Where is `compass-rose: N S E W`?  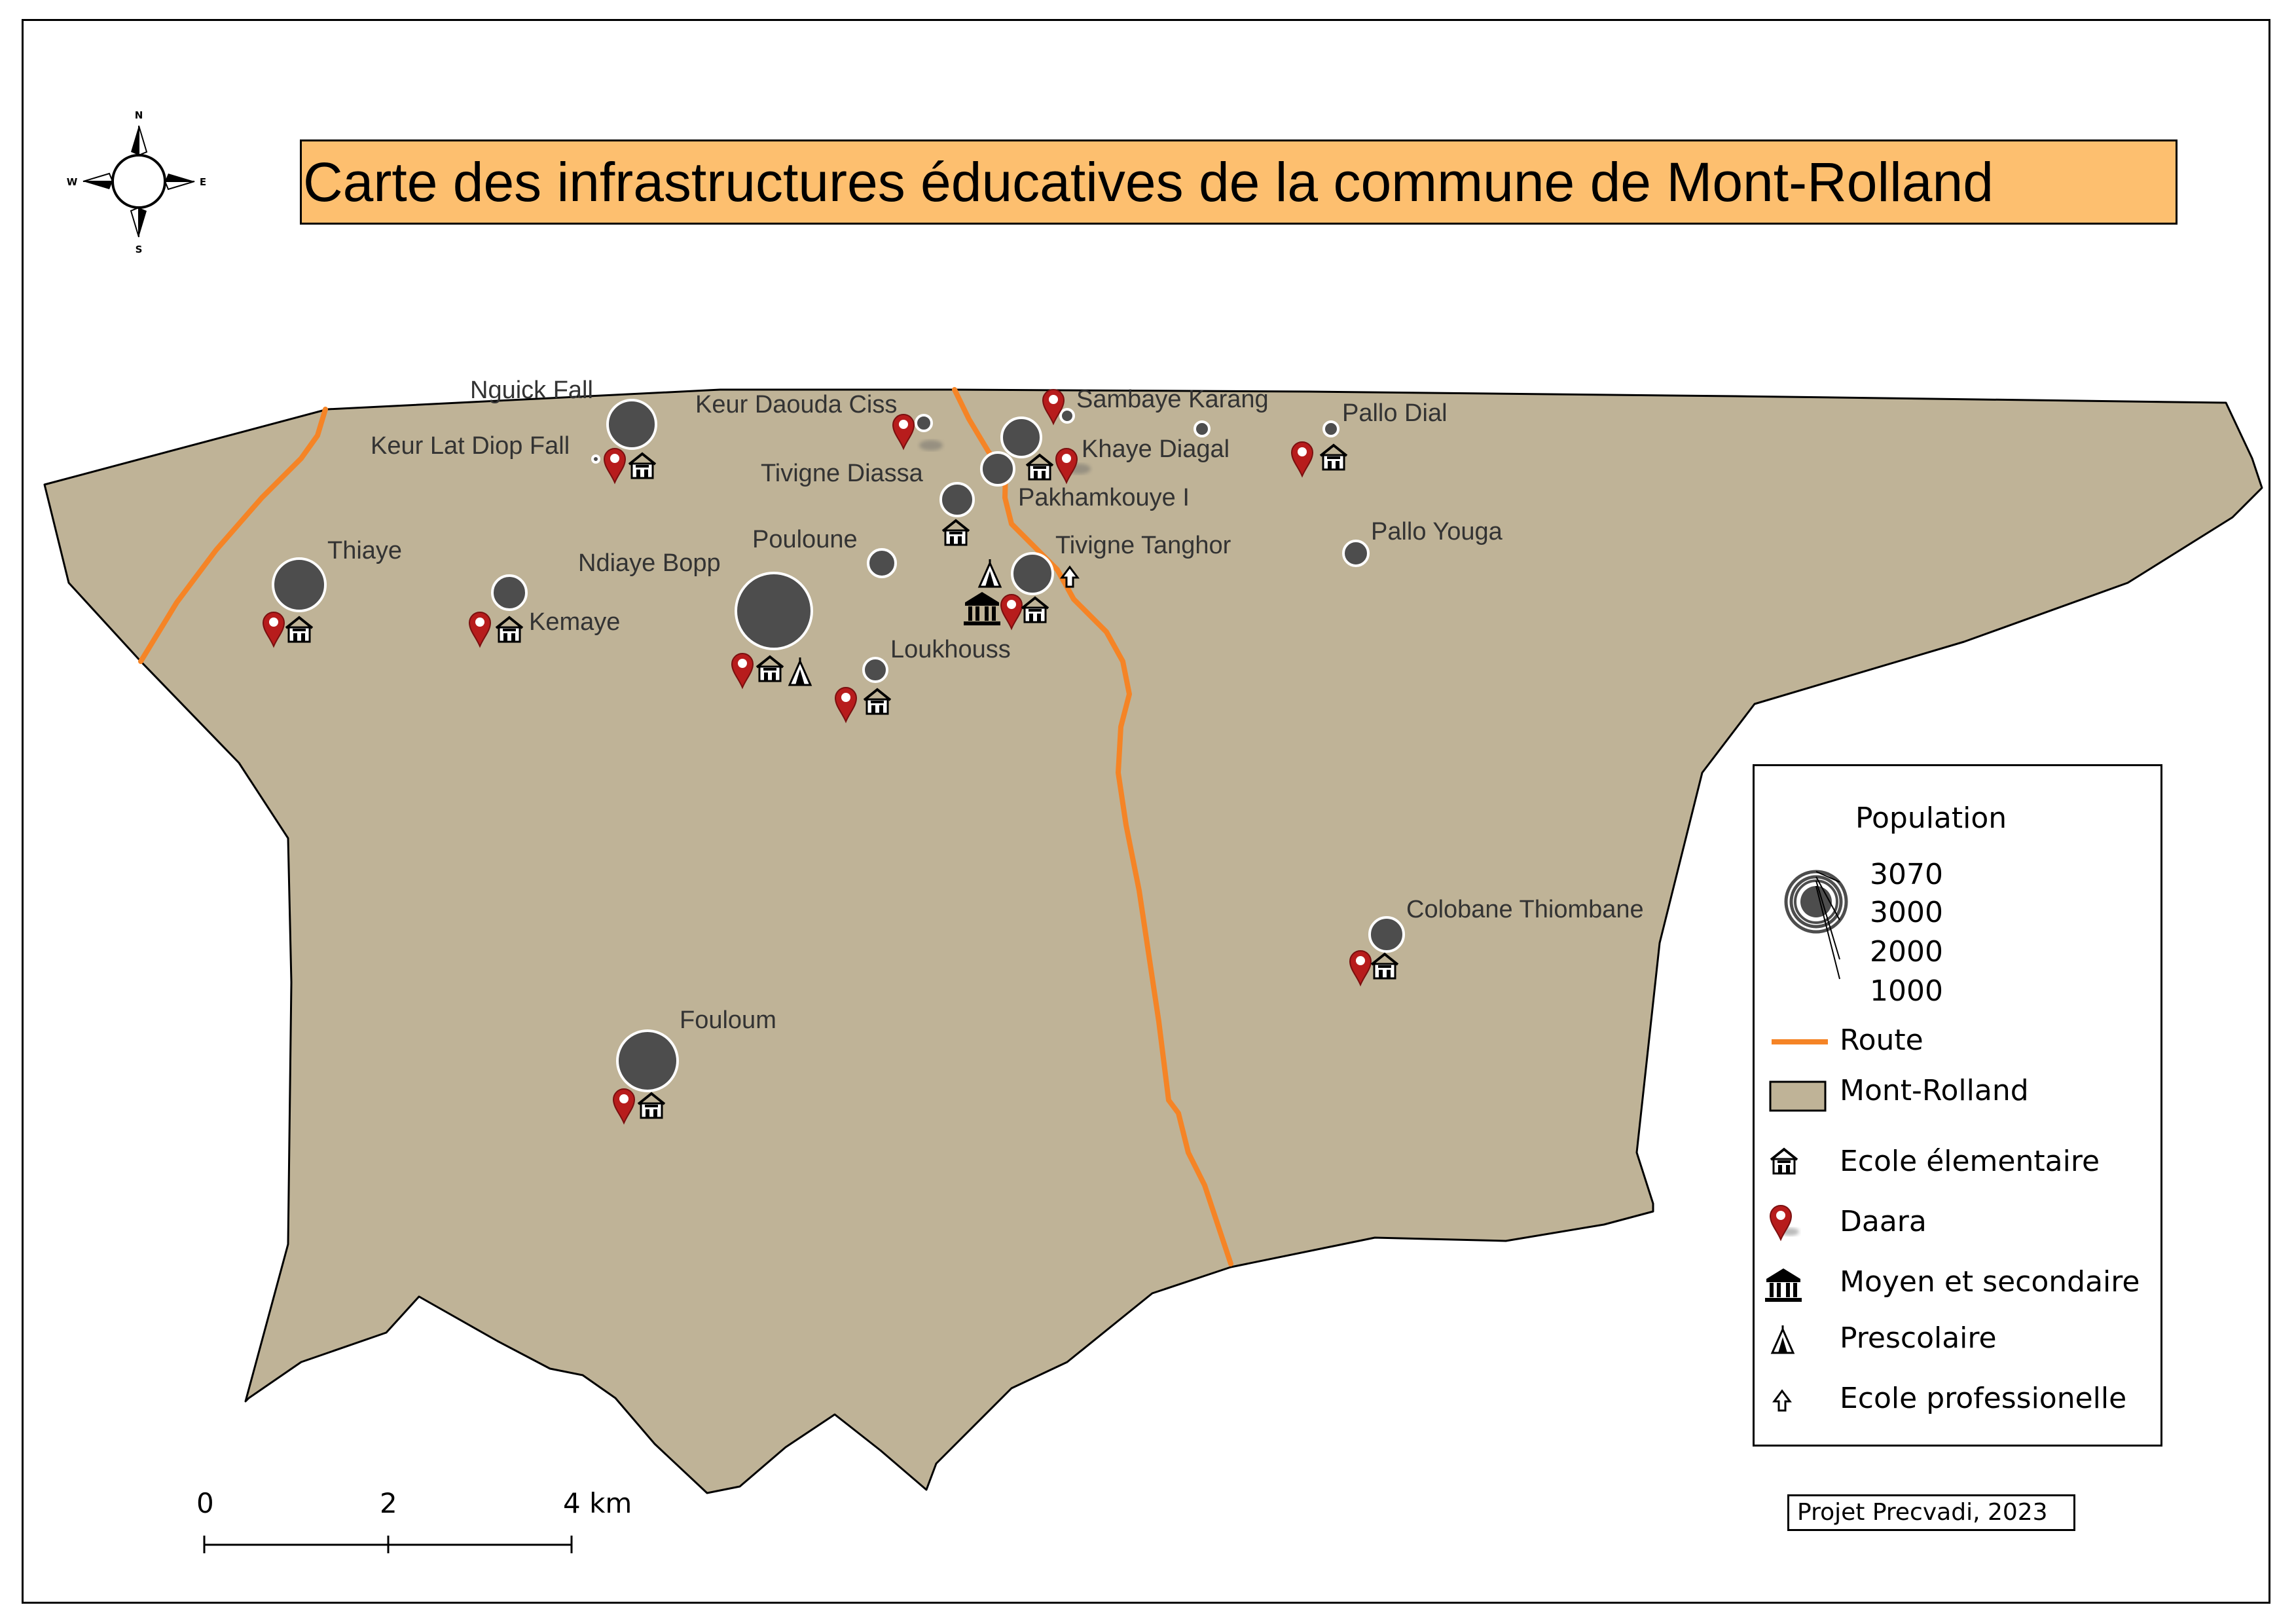
compass-rose: N S E W is located at coordinates (136, 182).